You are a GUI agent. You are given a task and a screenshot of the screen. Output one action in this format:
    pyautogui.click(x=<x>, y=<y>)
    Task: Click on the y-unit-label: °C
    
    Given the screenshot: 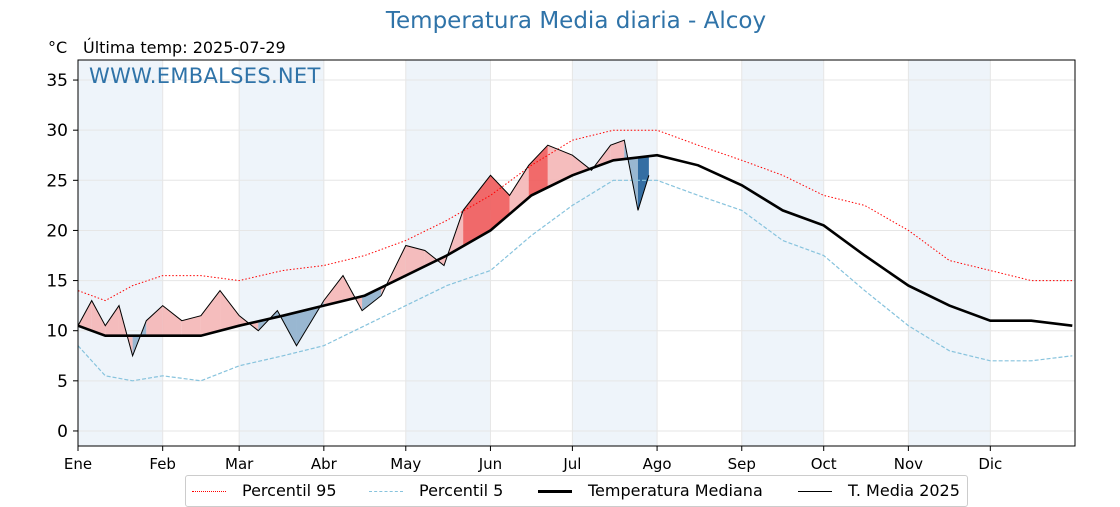 What is the action you would take?
    pyautogui.click(x=58, y=47)
    